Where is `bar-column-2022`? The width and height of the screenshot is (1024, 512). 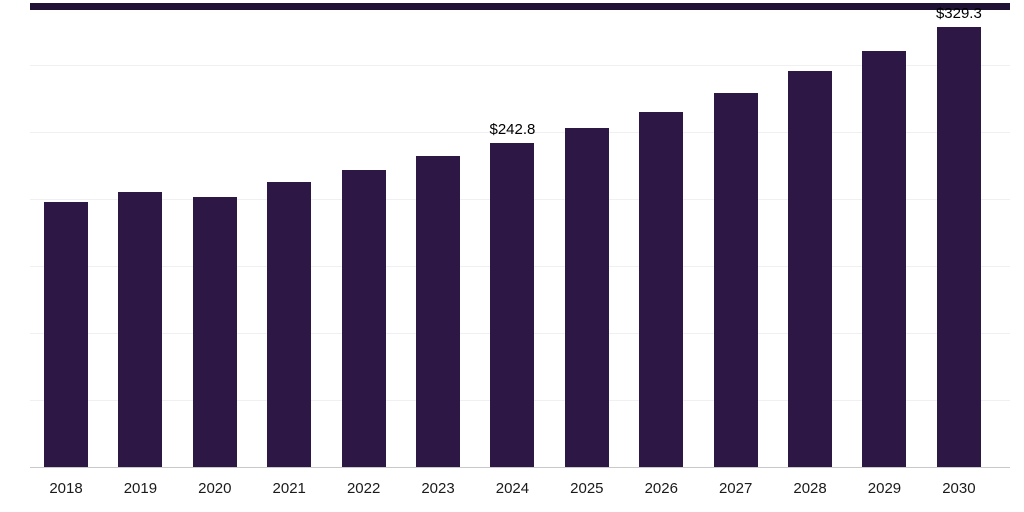 bar-column-2022 is located at coordinates (363, 236).